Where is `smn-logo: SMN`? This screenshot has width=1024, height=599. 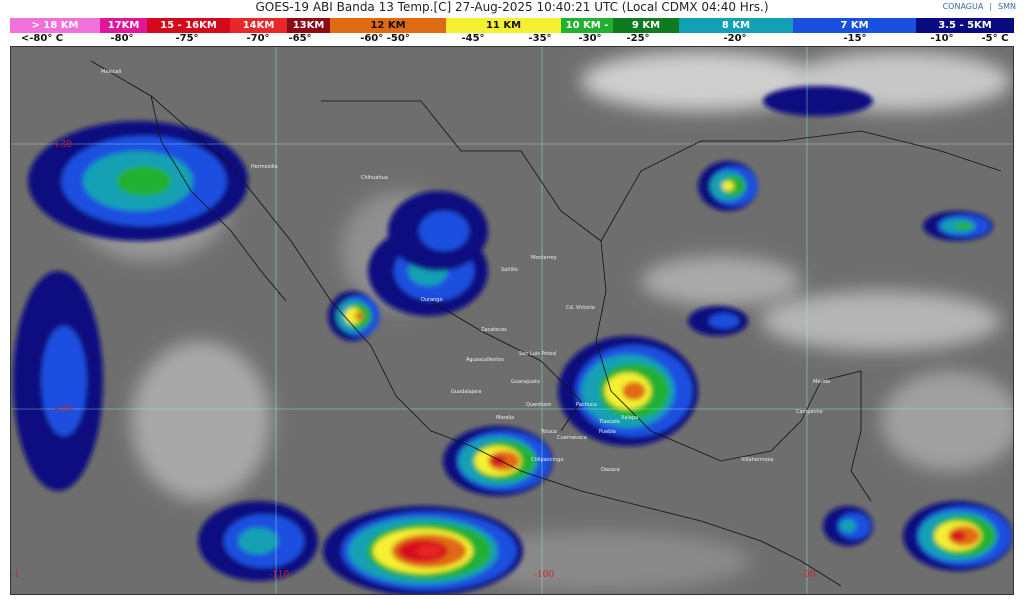 smn-logo: SMN is located at coordinates (1007, 6).